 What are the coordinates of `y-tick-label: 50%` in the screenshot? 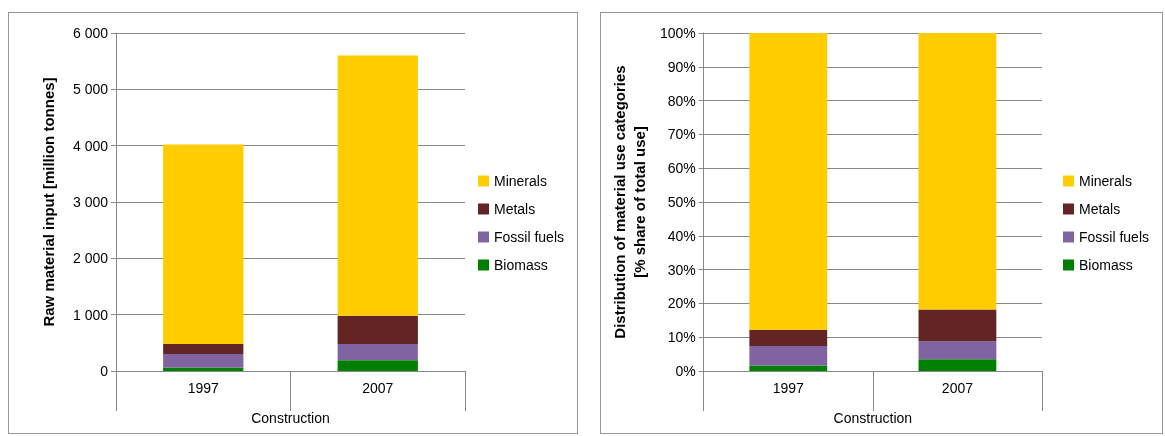 It's located at (681, 202).